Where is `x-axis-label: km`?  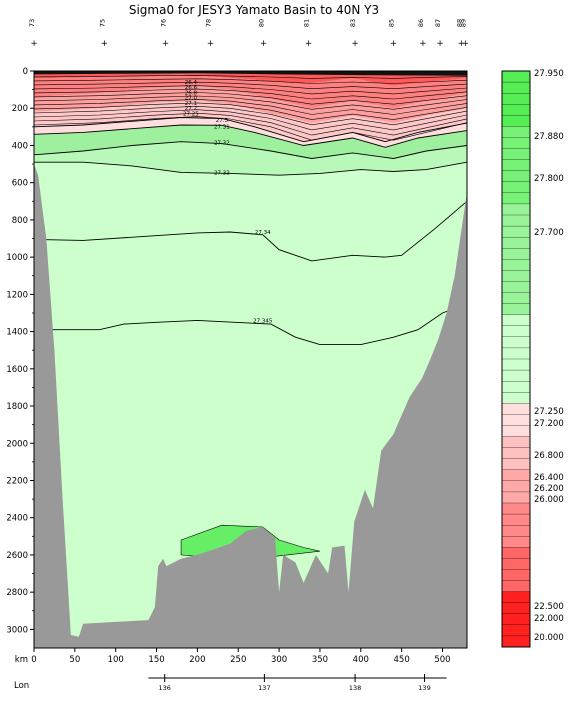 x-axis-label: km is located at coordinates (21, 660).